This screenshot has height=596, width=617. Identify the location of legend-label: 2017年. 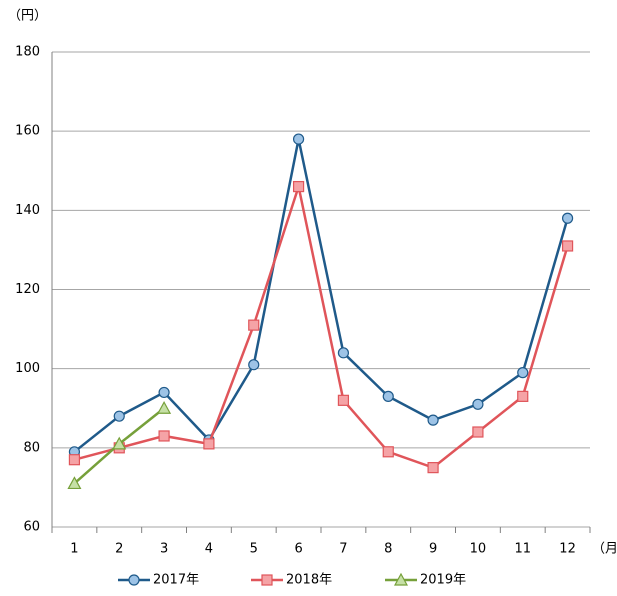
(176, 580).